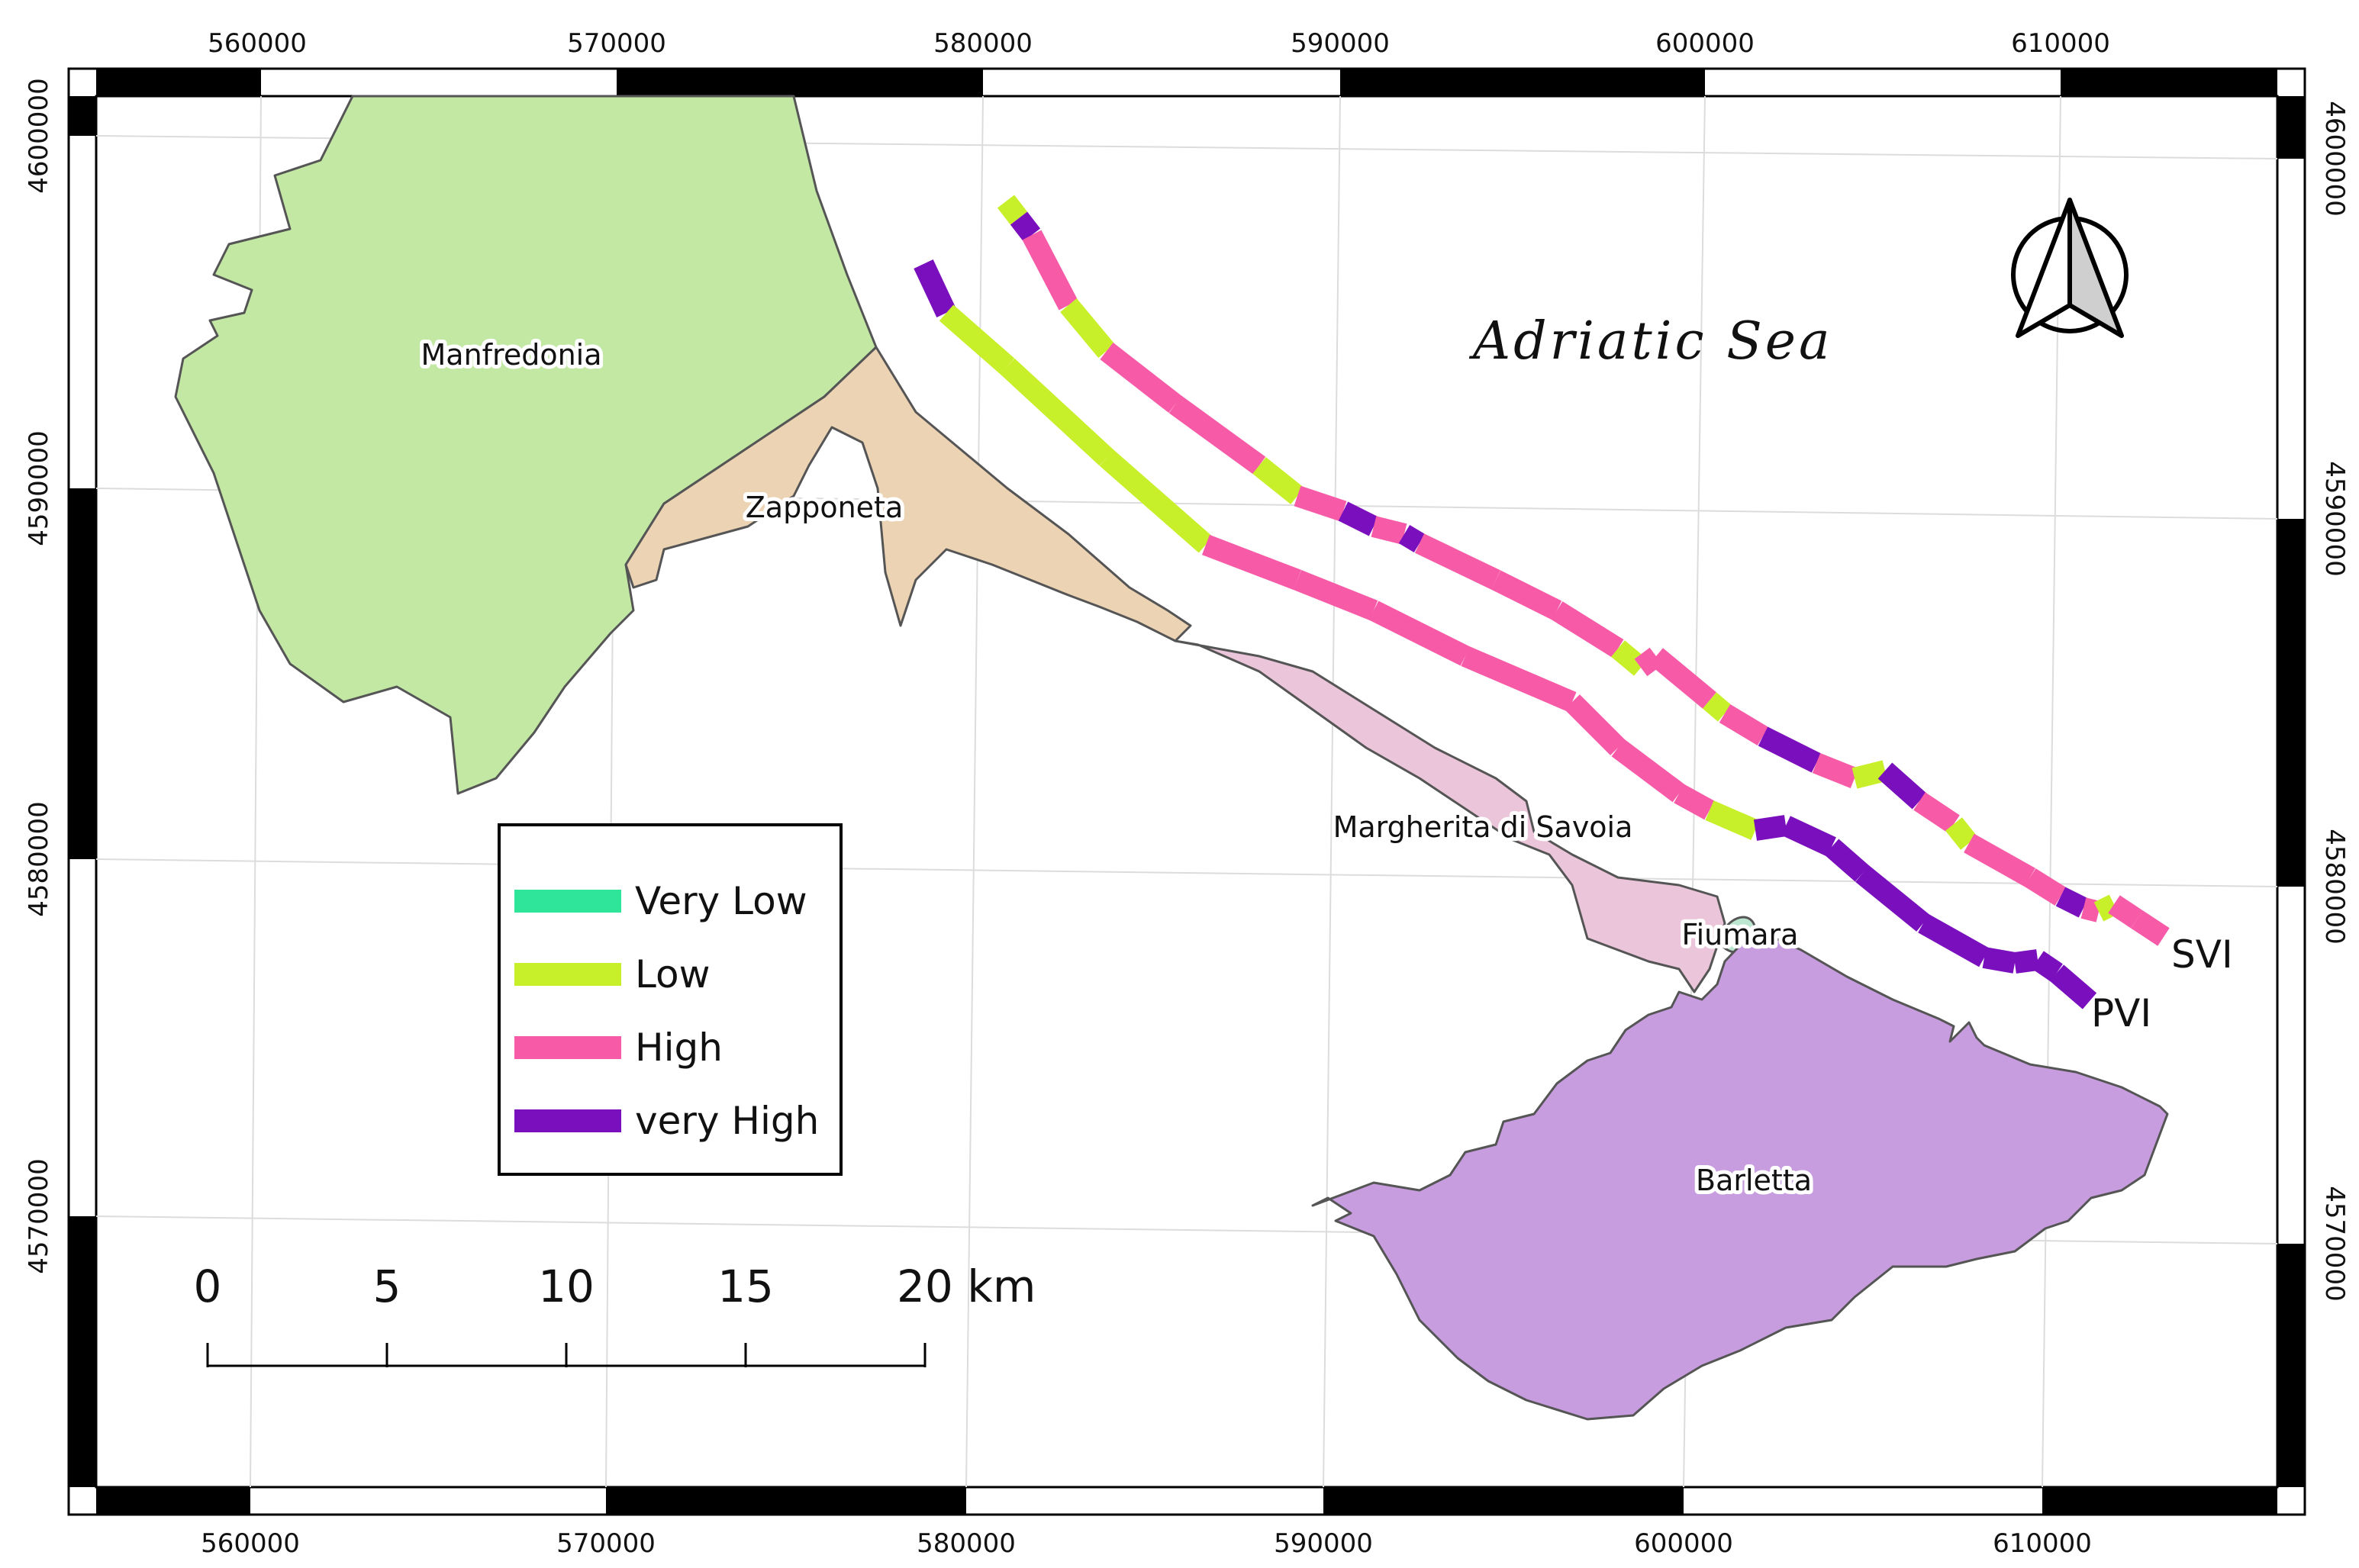  What do you see at coordinates (616, 43) in the screenshot?
I see `x-tick-top: 570000` at bounding box center [616, 43].